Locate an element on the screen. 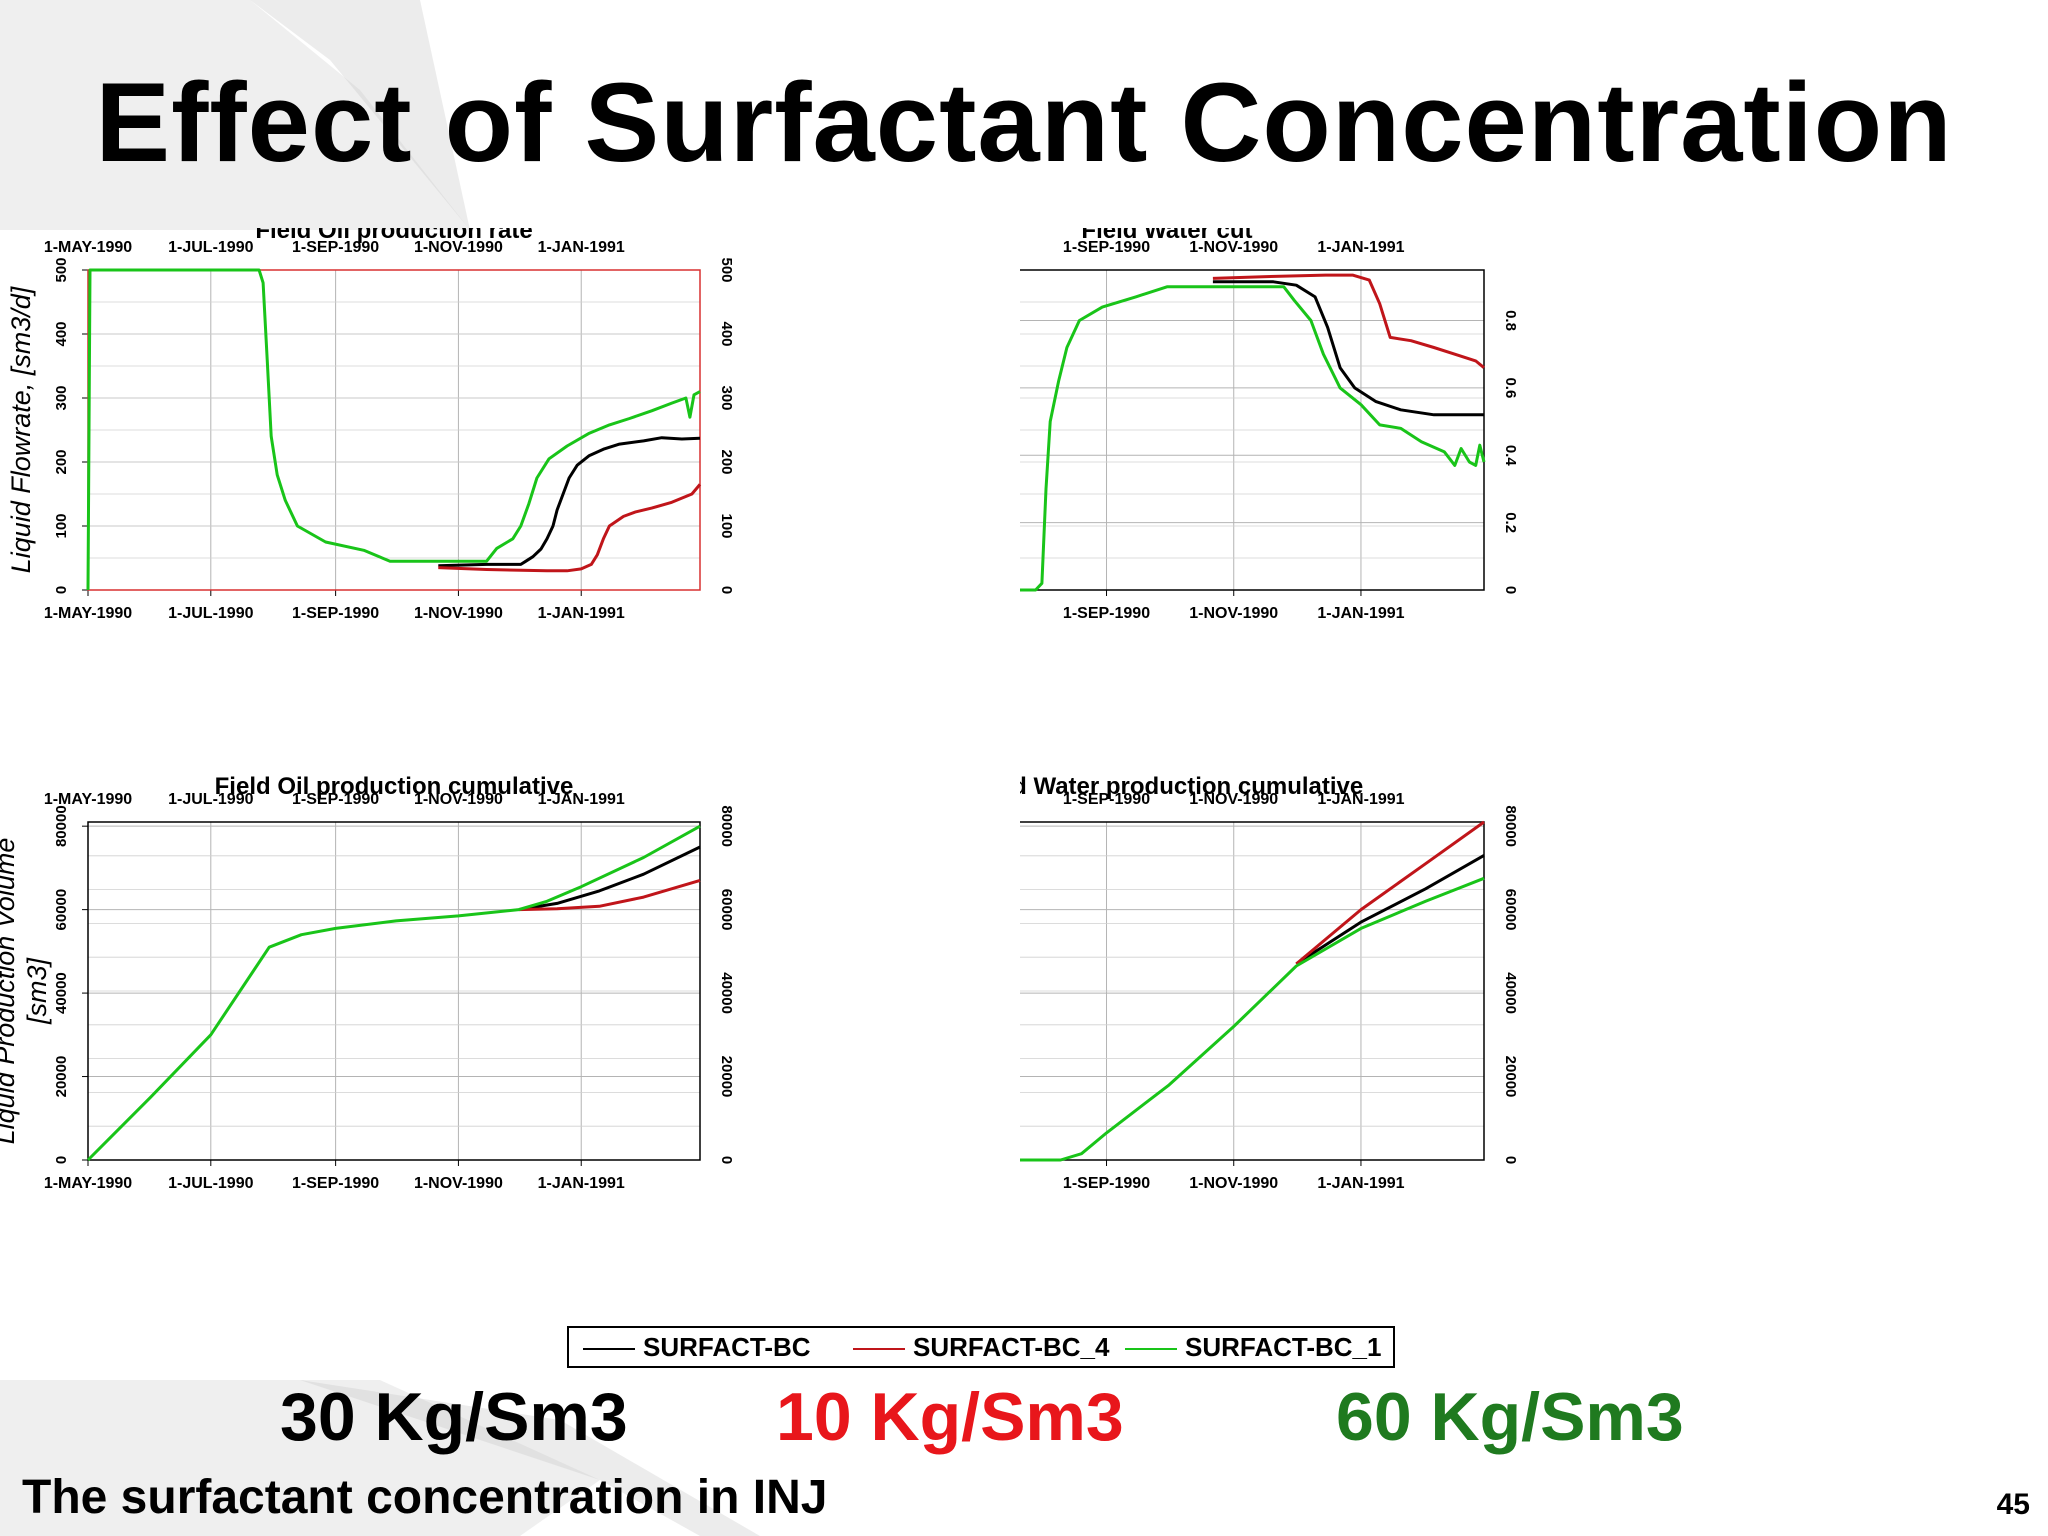 This screenshot has height=1536, width=2048. y-tick-label-left: 400 is located at coordinates (61, 333).